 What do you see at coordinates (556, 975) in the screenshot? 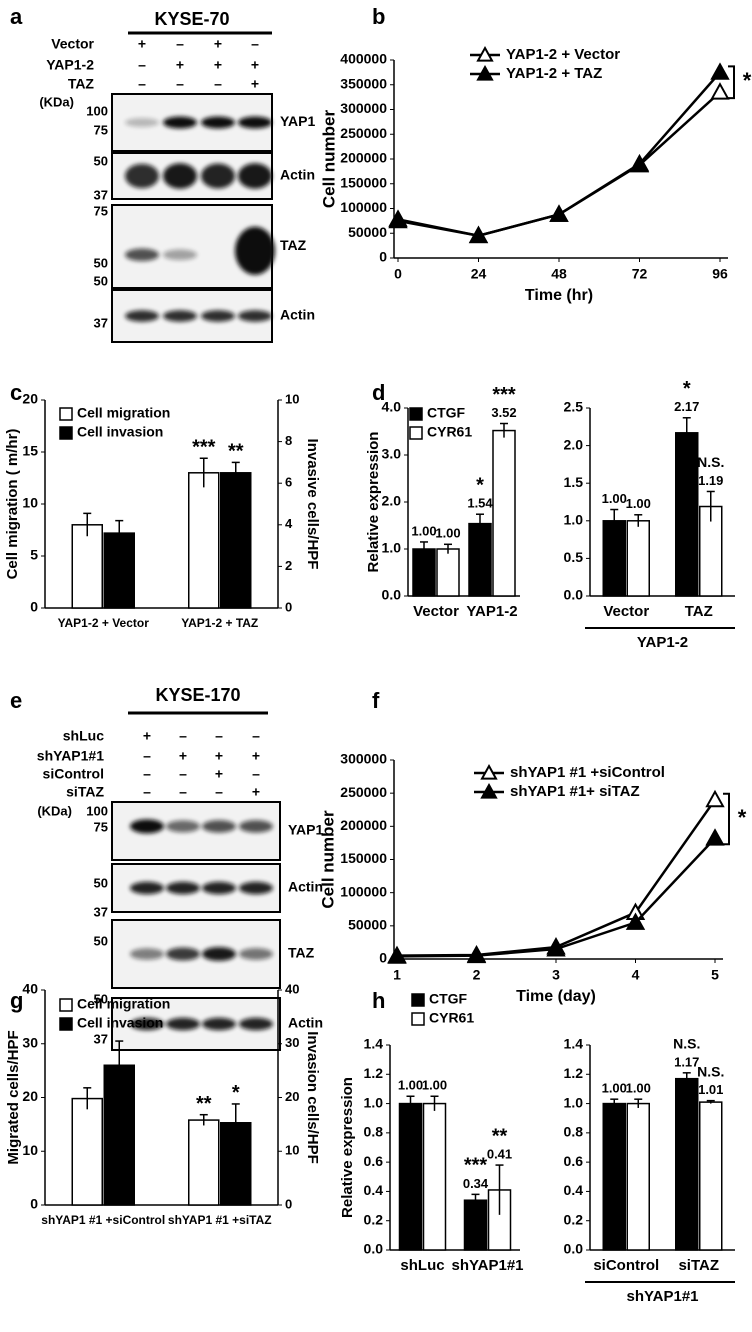
I see `x-tick-label: 3` at bounding box center [556, 975].